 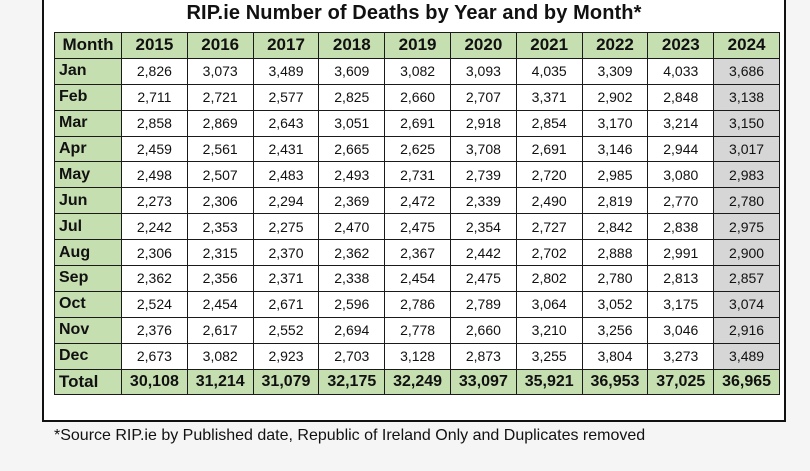 What do you see at coordinates (483, 149) in the screenshot?
I see `table-cell: 3,708` at bounding box center [483, 149].